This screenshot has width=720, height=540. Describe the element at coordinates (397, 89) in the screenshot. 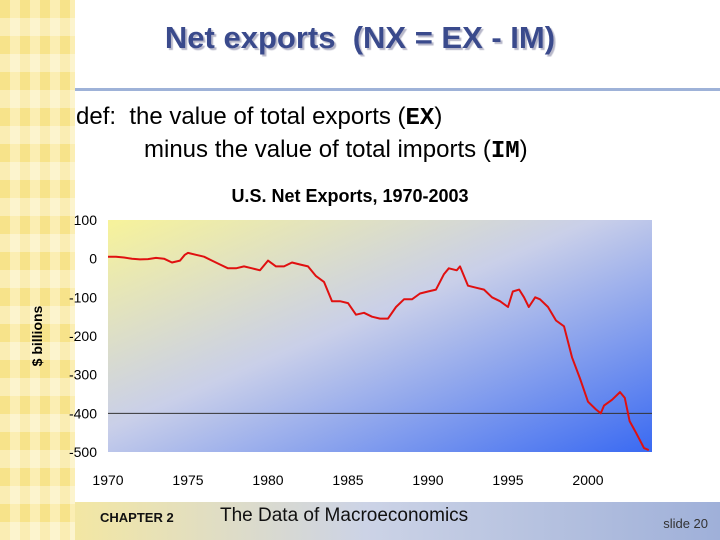

I see `title-divider` at that location.